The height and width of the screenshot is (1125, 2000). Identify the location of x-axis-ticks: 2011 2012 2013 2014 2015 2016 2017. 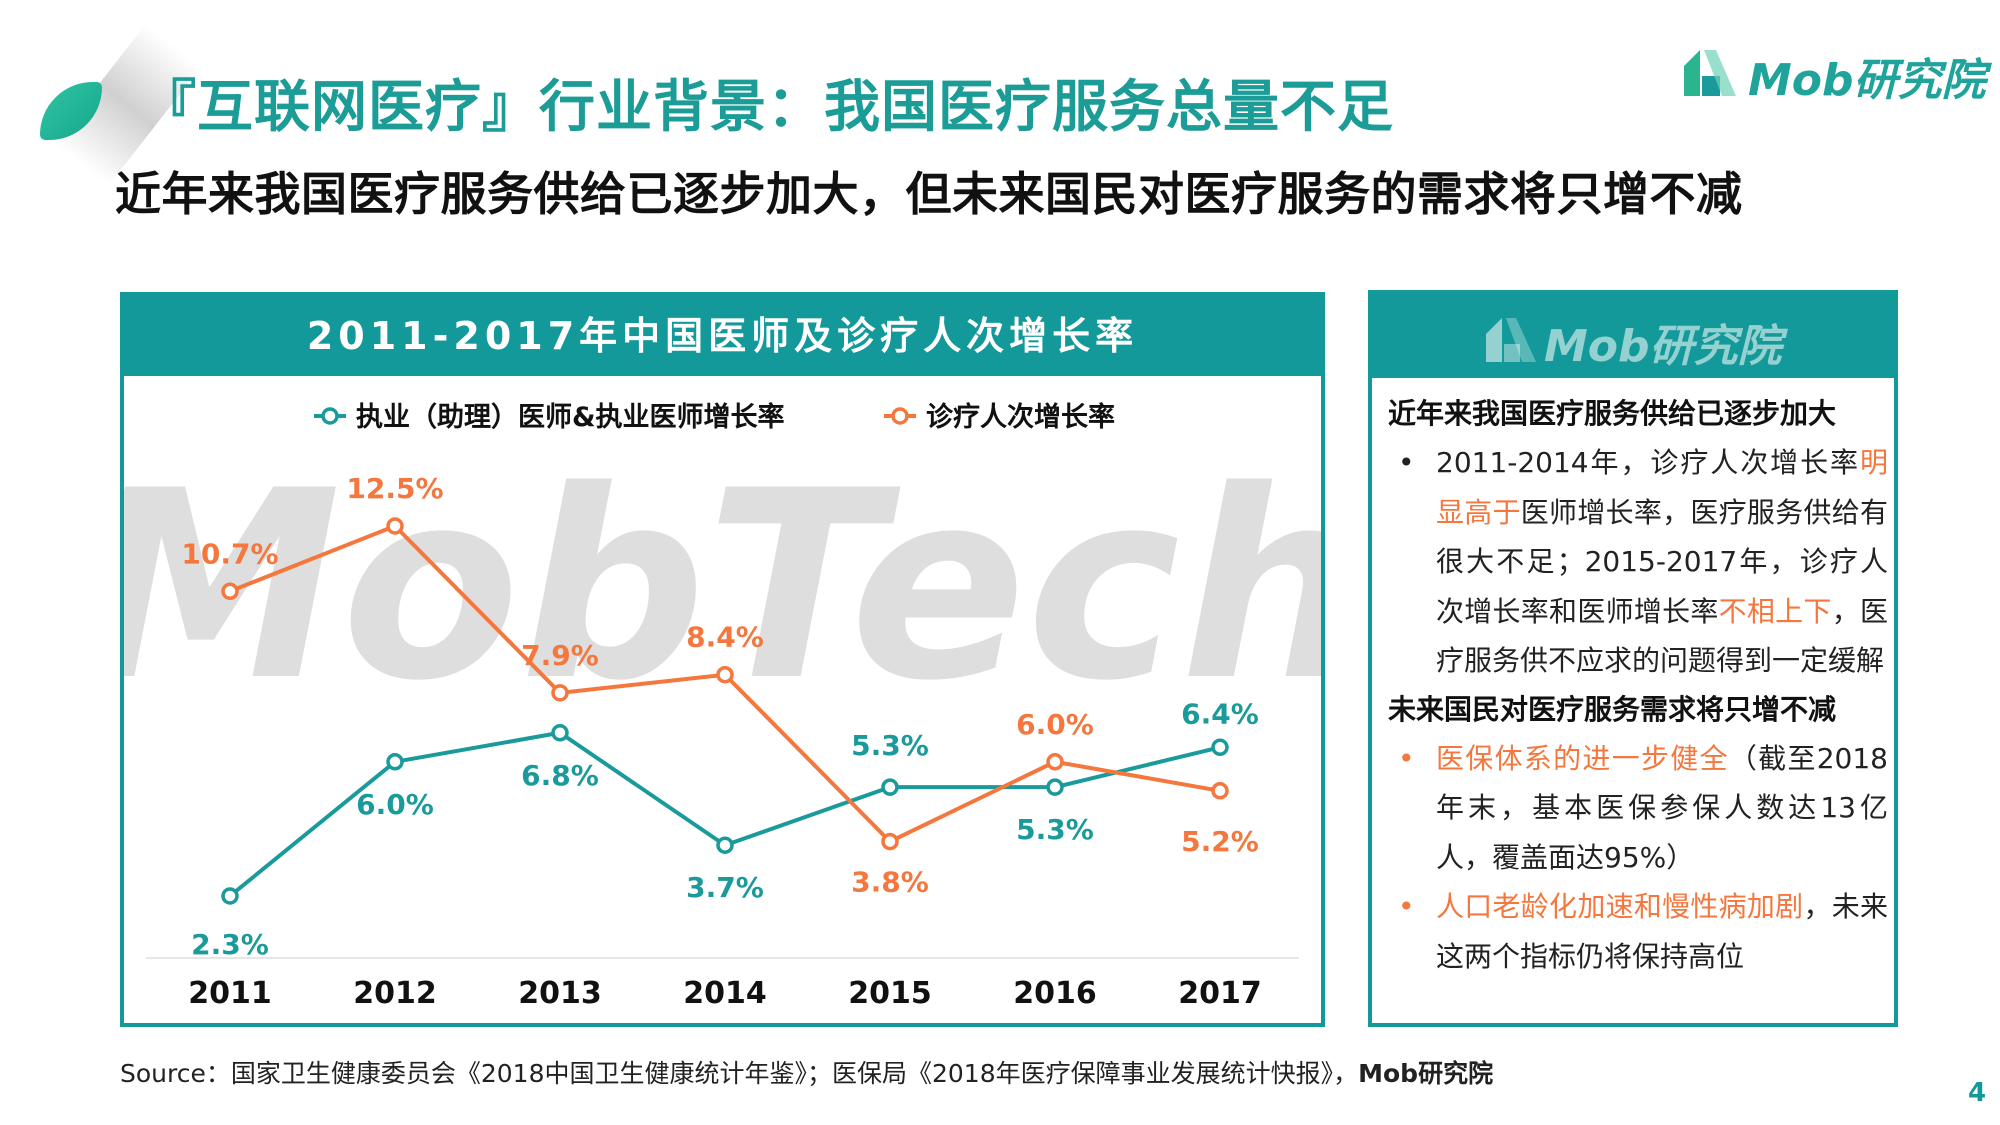
(725, 993).